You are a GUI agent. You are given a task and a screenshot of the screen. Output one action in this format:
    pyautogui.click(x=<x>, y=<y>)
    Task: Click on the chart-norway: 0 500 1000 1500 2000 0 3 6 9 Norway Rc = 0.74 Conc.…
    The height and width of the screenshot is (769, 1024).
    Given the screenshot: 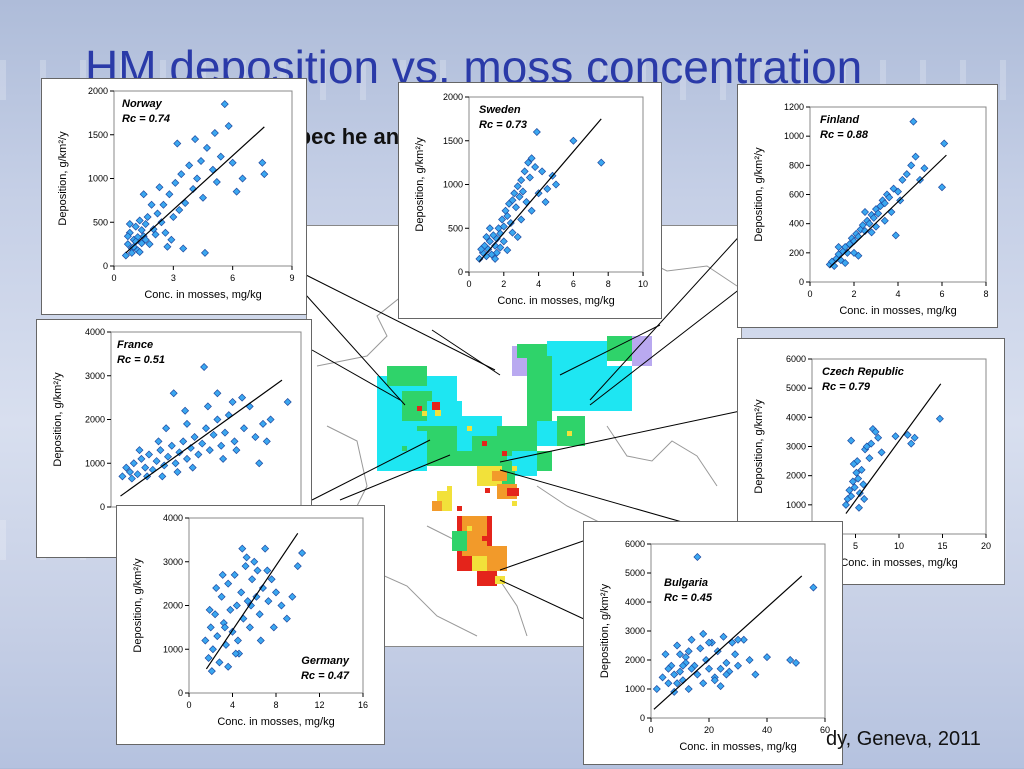 What is the action you would take?
    pyautogui.click(x=174, y=196)
    